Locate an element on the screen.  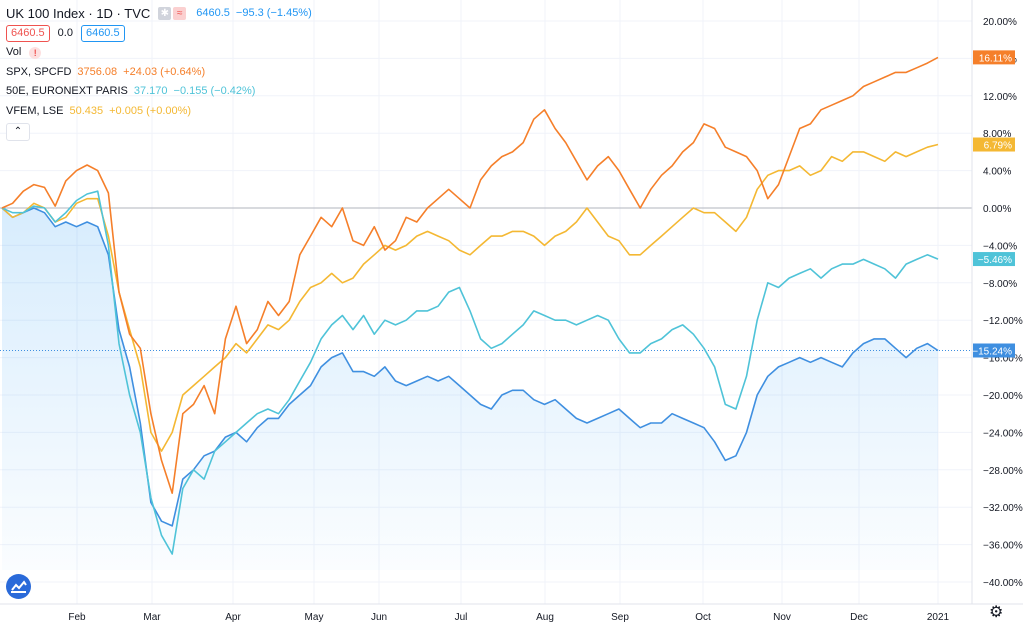
ask-box: 6460.5 is located at coordinates (102, 33).